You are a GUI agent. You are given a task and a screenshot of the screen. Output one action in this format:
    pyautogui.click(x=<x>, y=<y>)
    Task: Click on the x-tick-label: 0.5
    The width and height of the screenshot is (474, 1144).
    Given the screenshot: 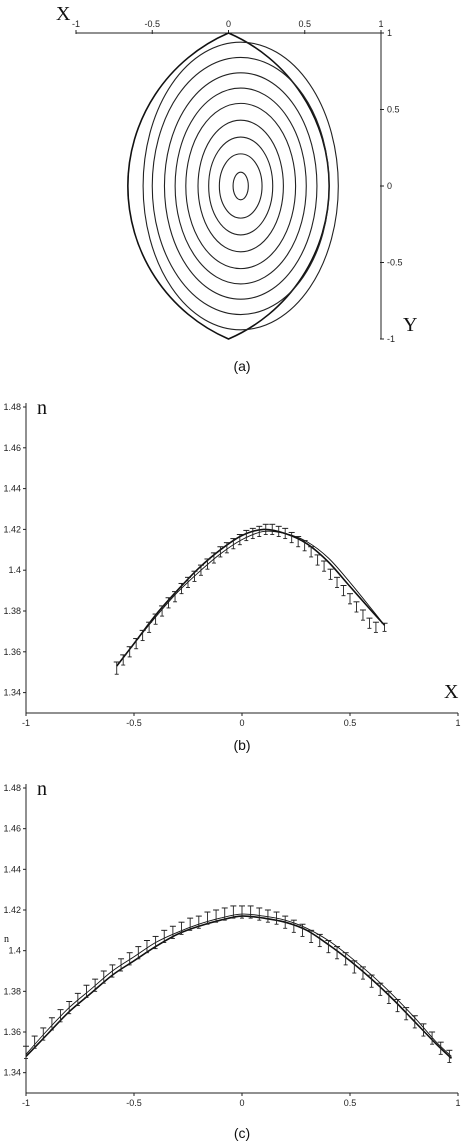 What is the action you would take?
    pyautogui.click(x=304, y=24)
    